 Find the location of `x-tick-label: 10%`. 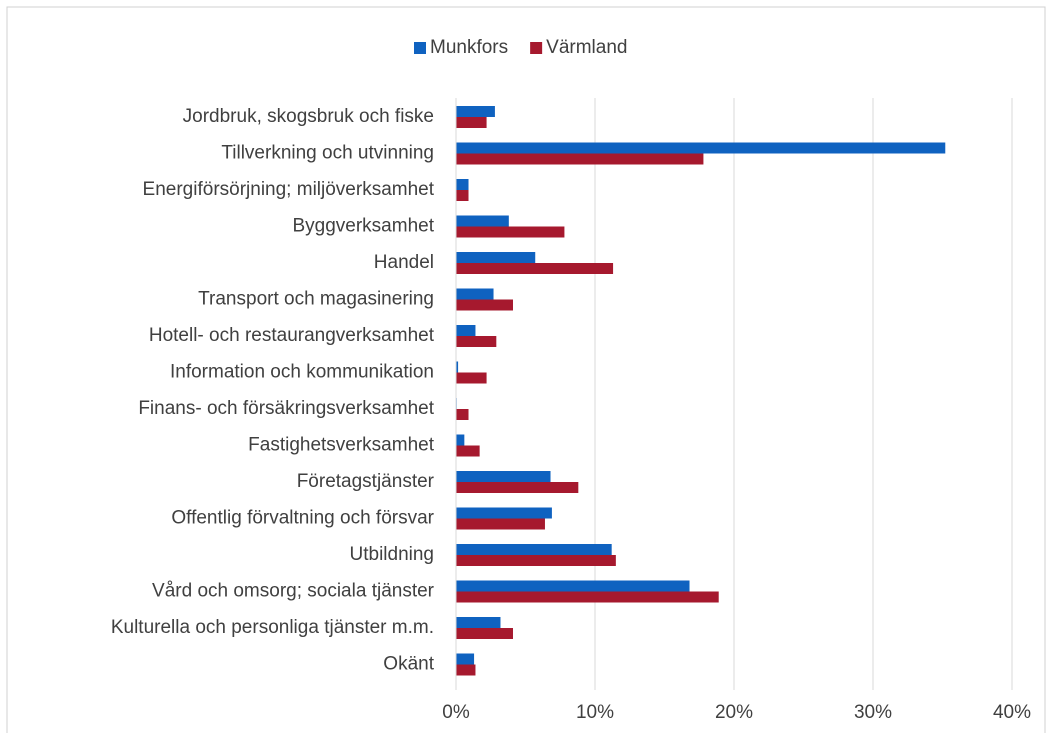

x-tick-label: 10% is located at coordinates (595, 712).